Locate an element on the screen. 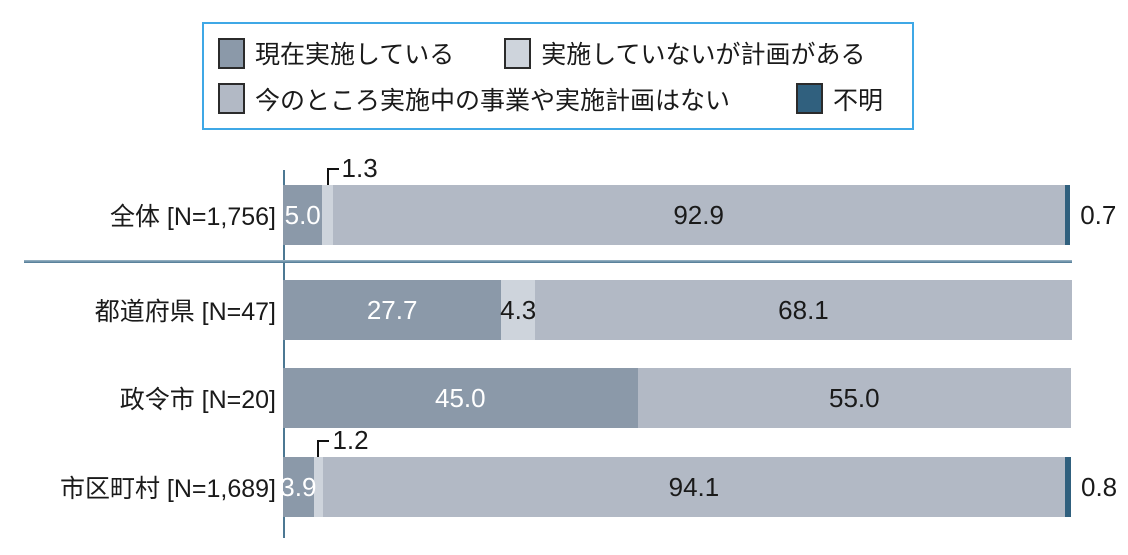 The image size is (1128, 555). legend-label-currently-implementing: 現在実施している is located at coordinates (355, 55).